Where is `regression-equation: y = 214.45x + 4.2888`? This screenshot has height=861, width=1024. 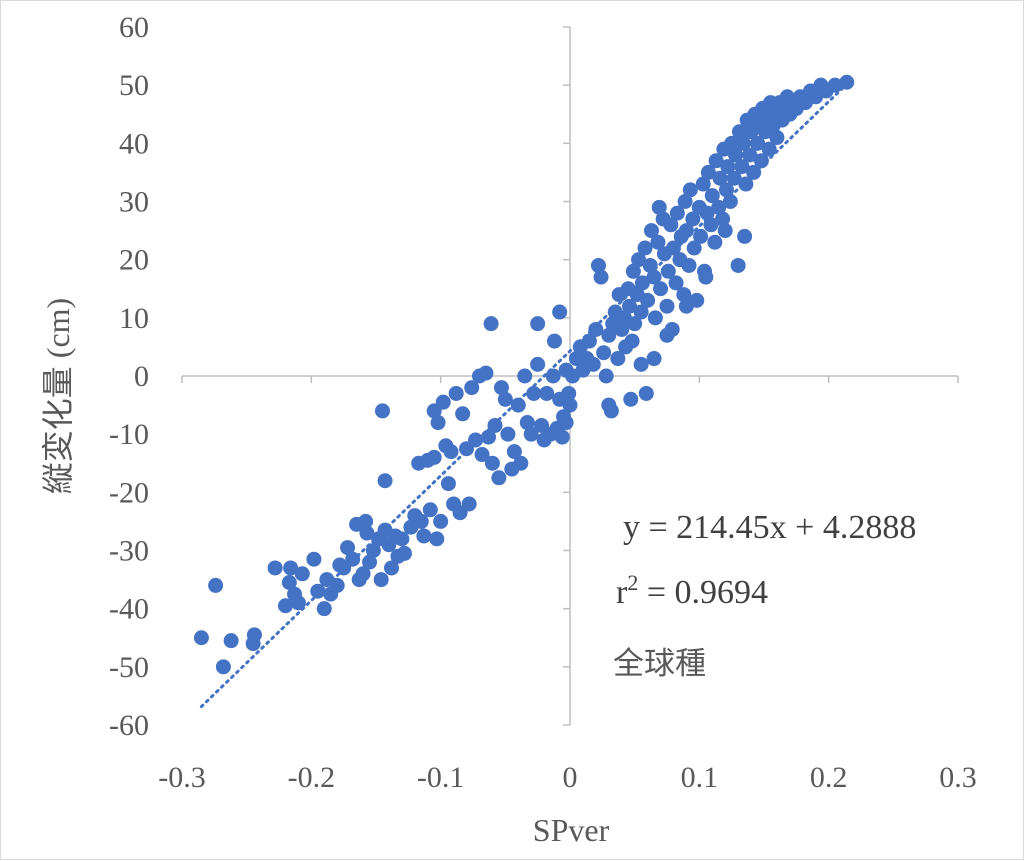 regression-equation: y = 214.45x + 4.2888 is located at coordinates (769, 527).